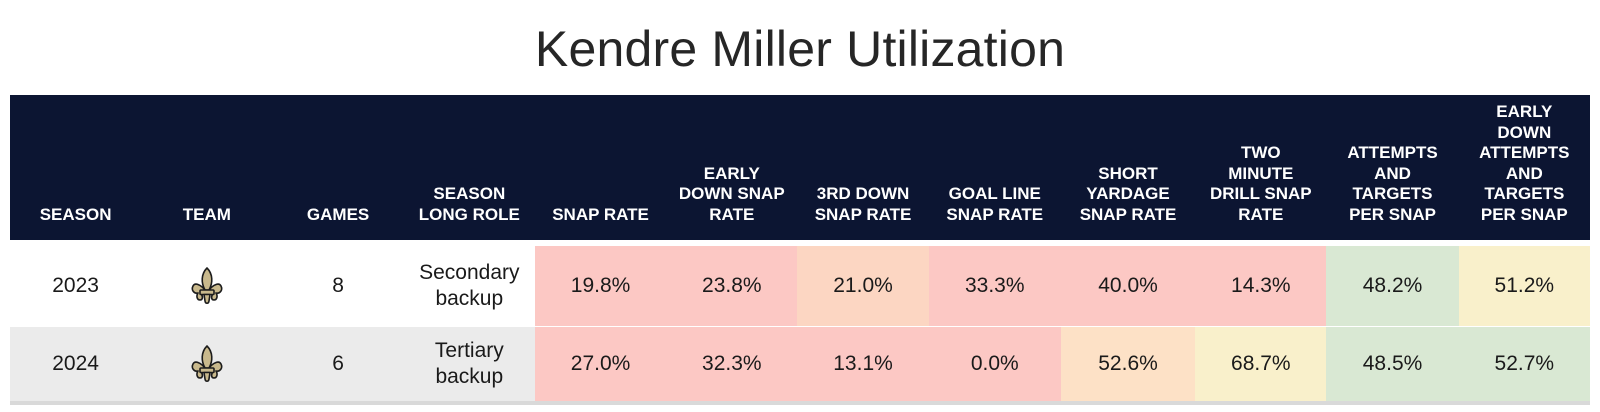 Image resolution: width=1600 pixels, height=412 pixels. Describe the element at coordinates (76, 169) in the screenshot. I see `column-header-season: SEASON` at that location.